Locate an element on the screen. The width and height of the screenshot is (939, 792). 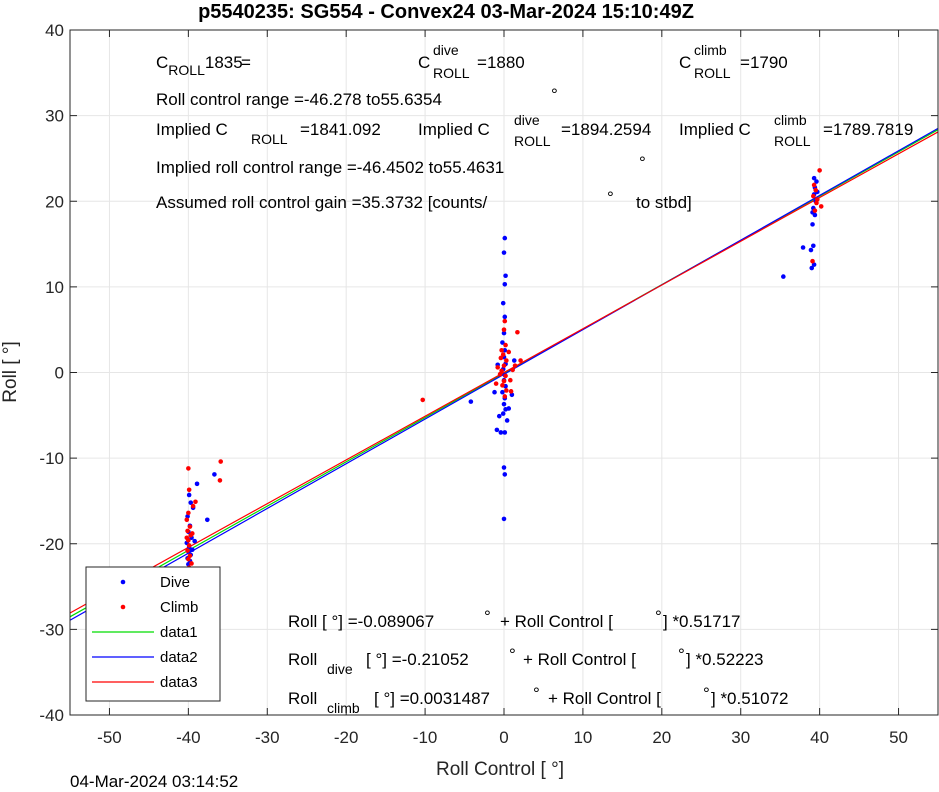
y-tick-label: -20 is located at coordinates (51, 544).